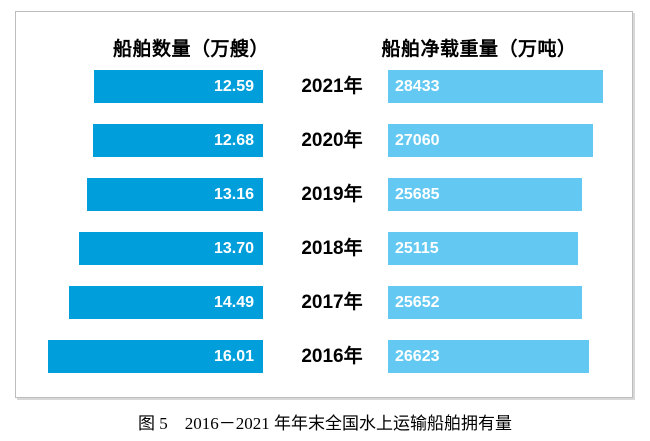 The image size is (650, 441). Describe the element at coordinates (417, 356) in the screenshot. I see `right-value-label: 26623` at that location.